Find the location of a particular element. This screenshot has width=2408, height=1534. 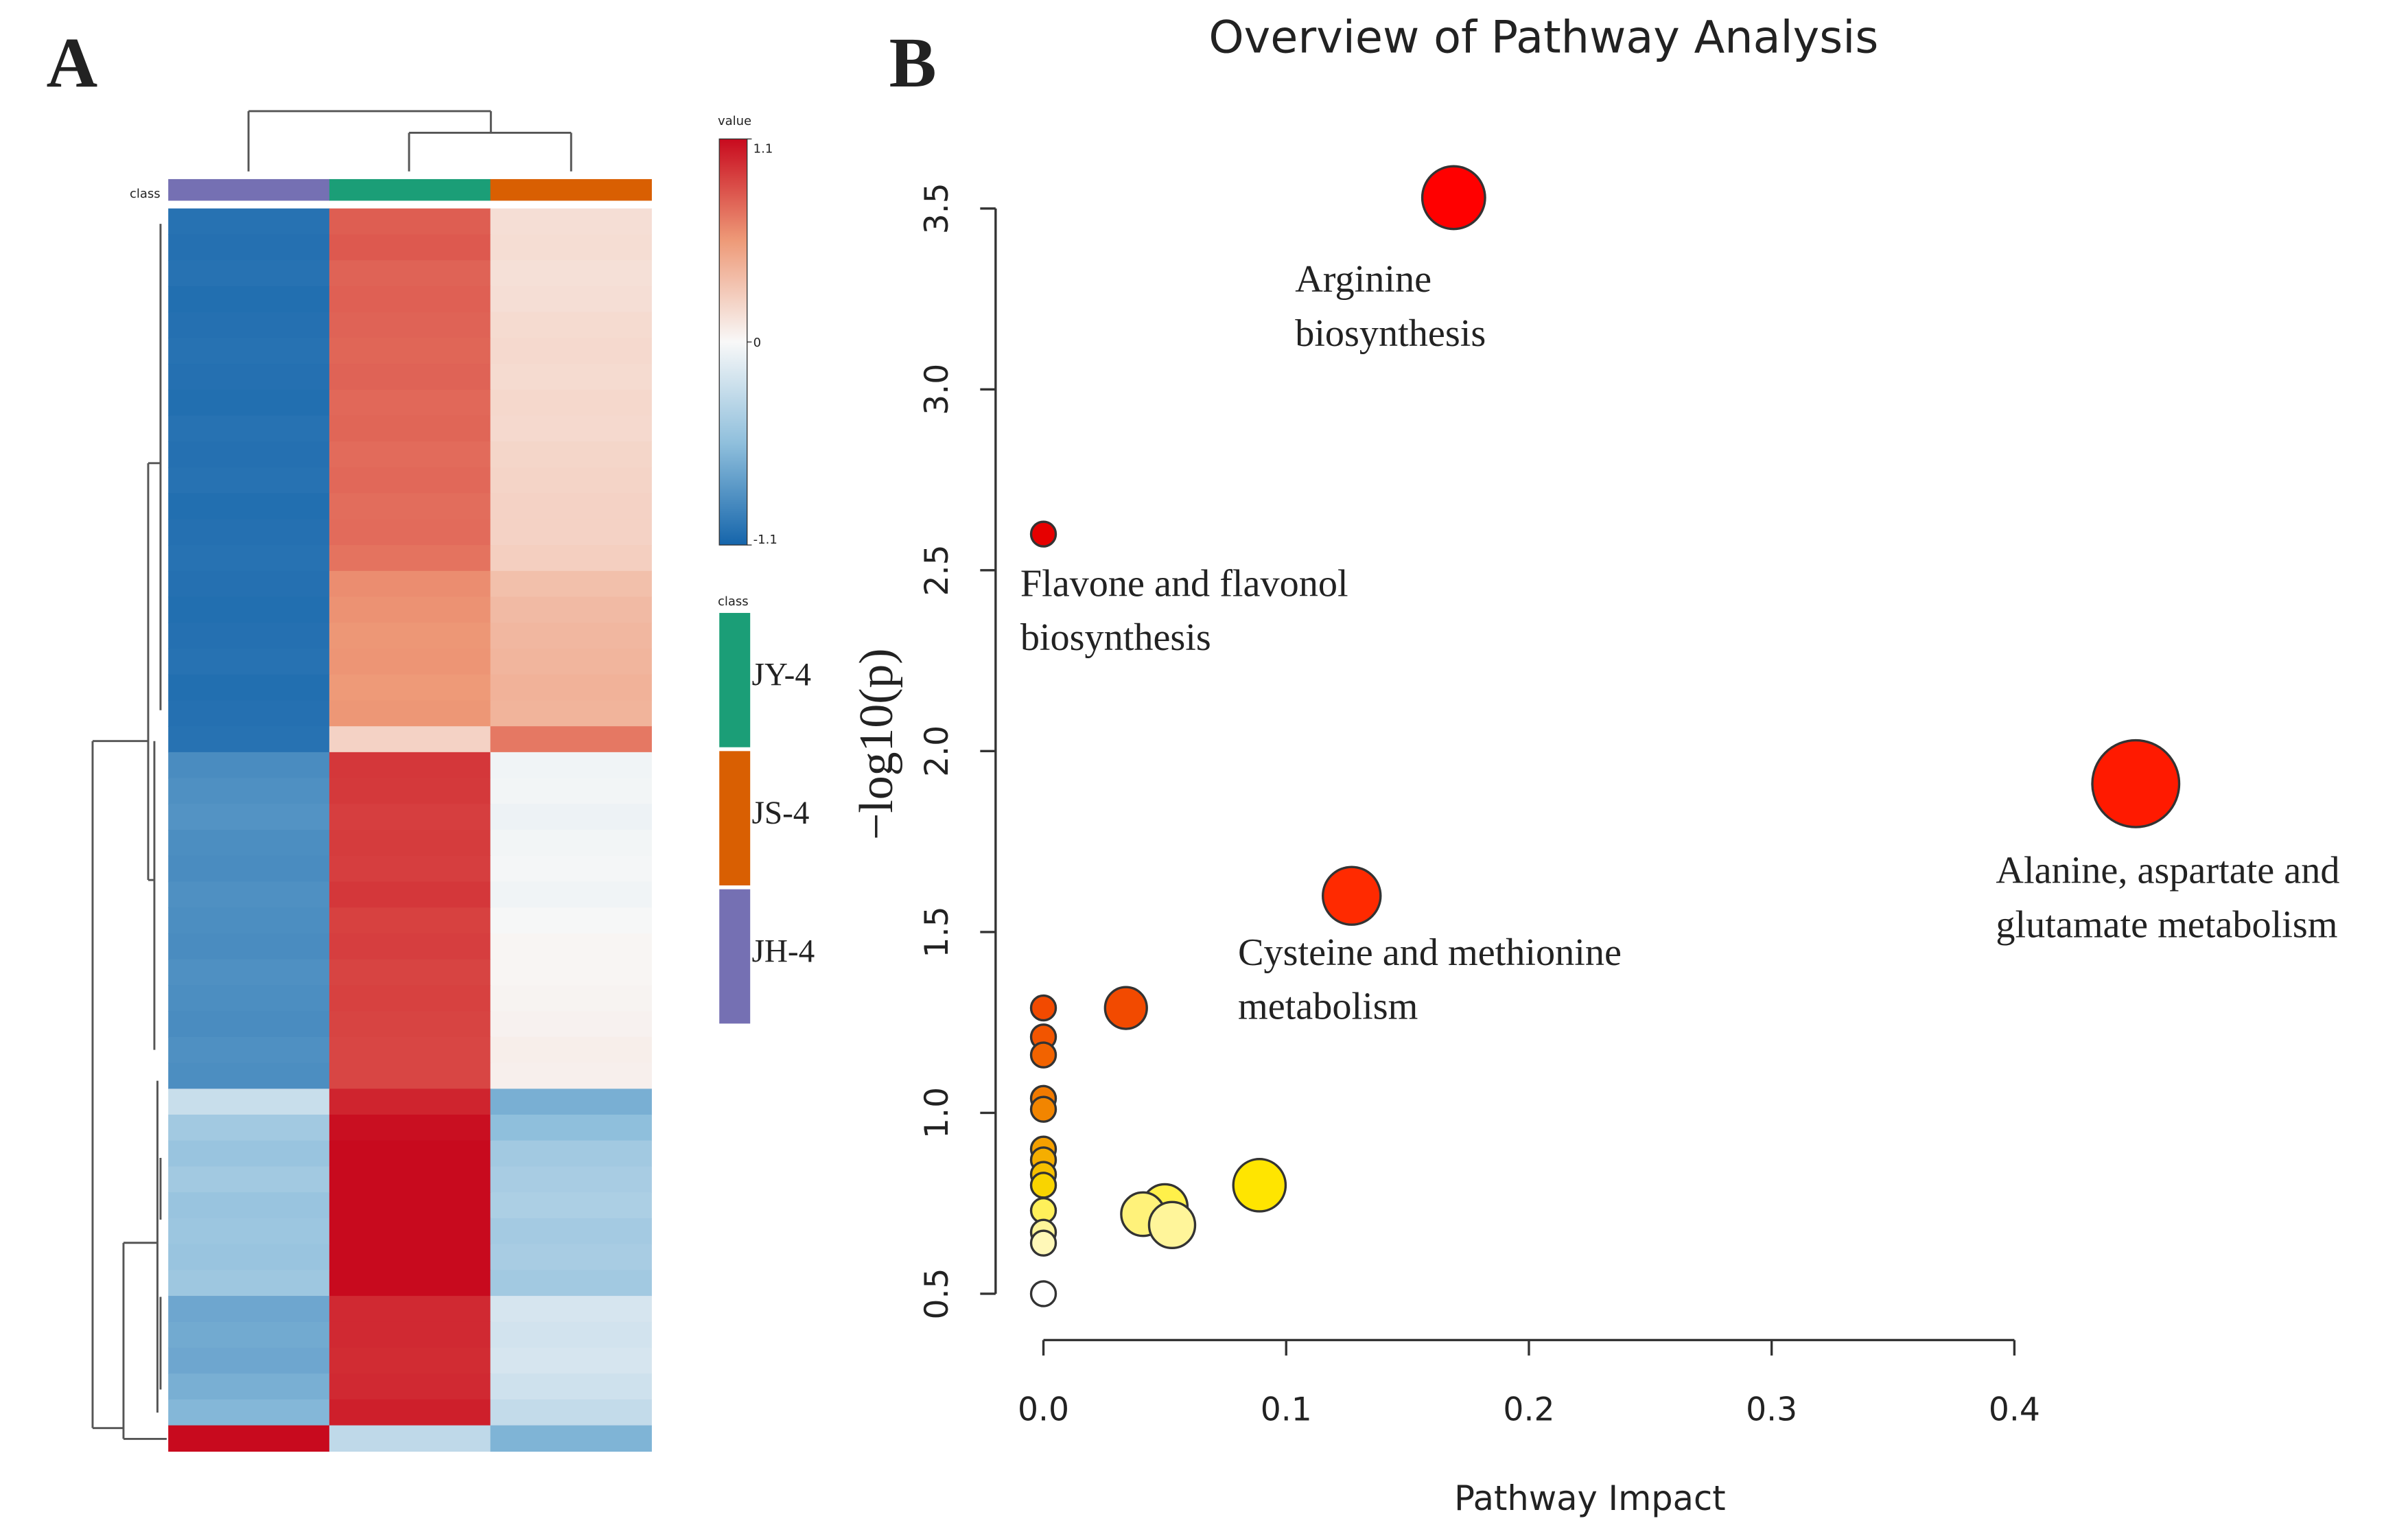

annotation: Alanine, aspartate and is located at coordinates (2167, 871).